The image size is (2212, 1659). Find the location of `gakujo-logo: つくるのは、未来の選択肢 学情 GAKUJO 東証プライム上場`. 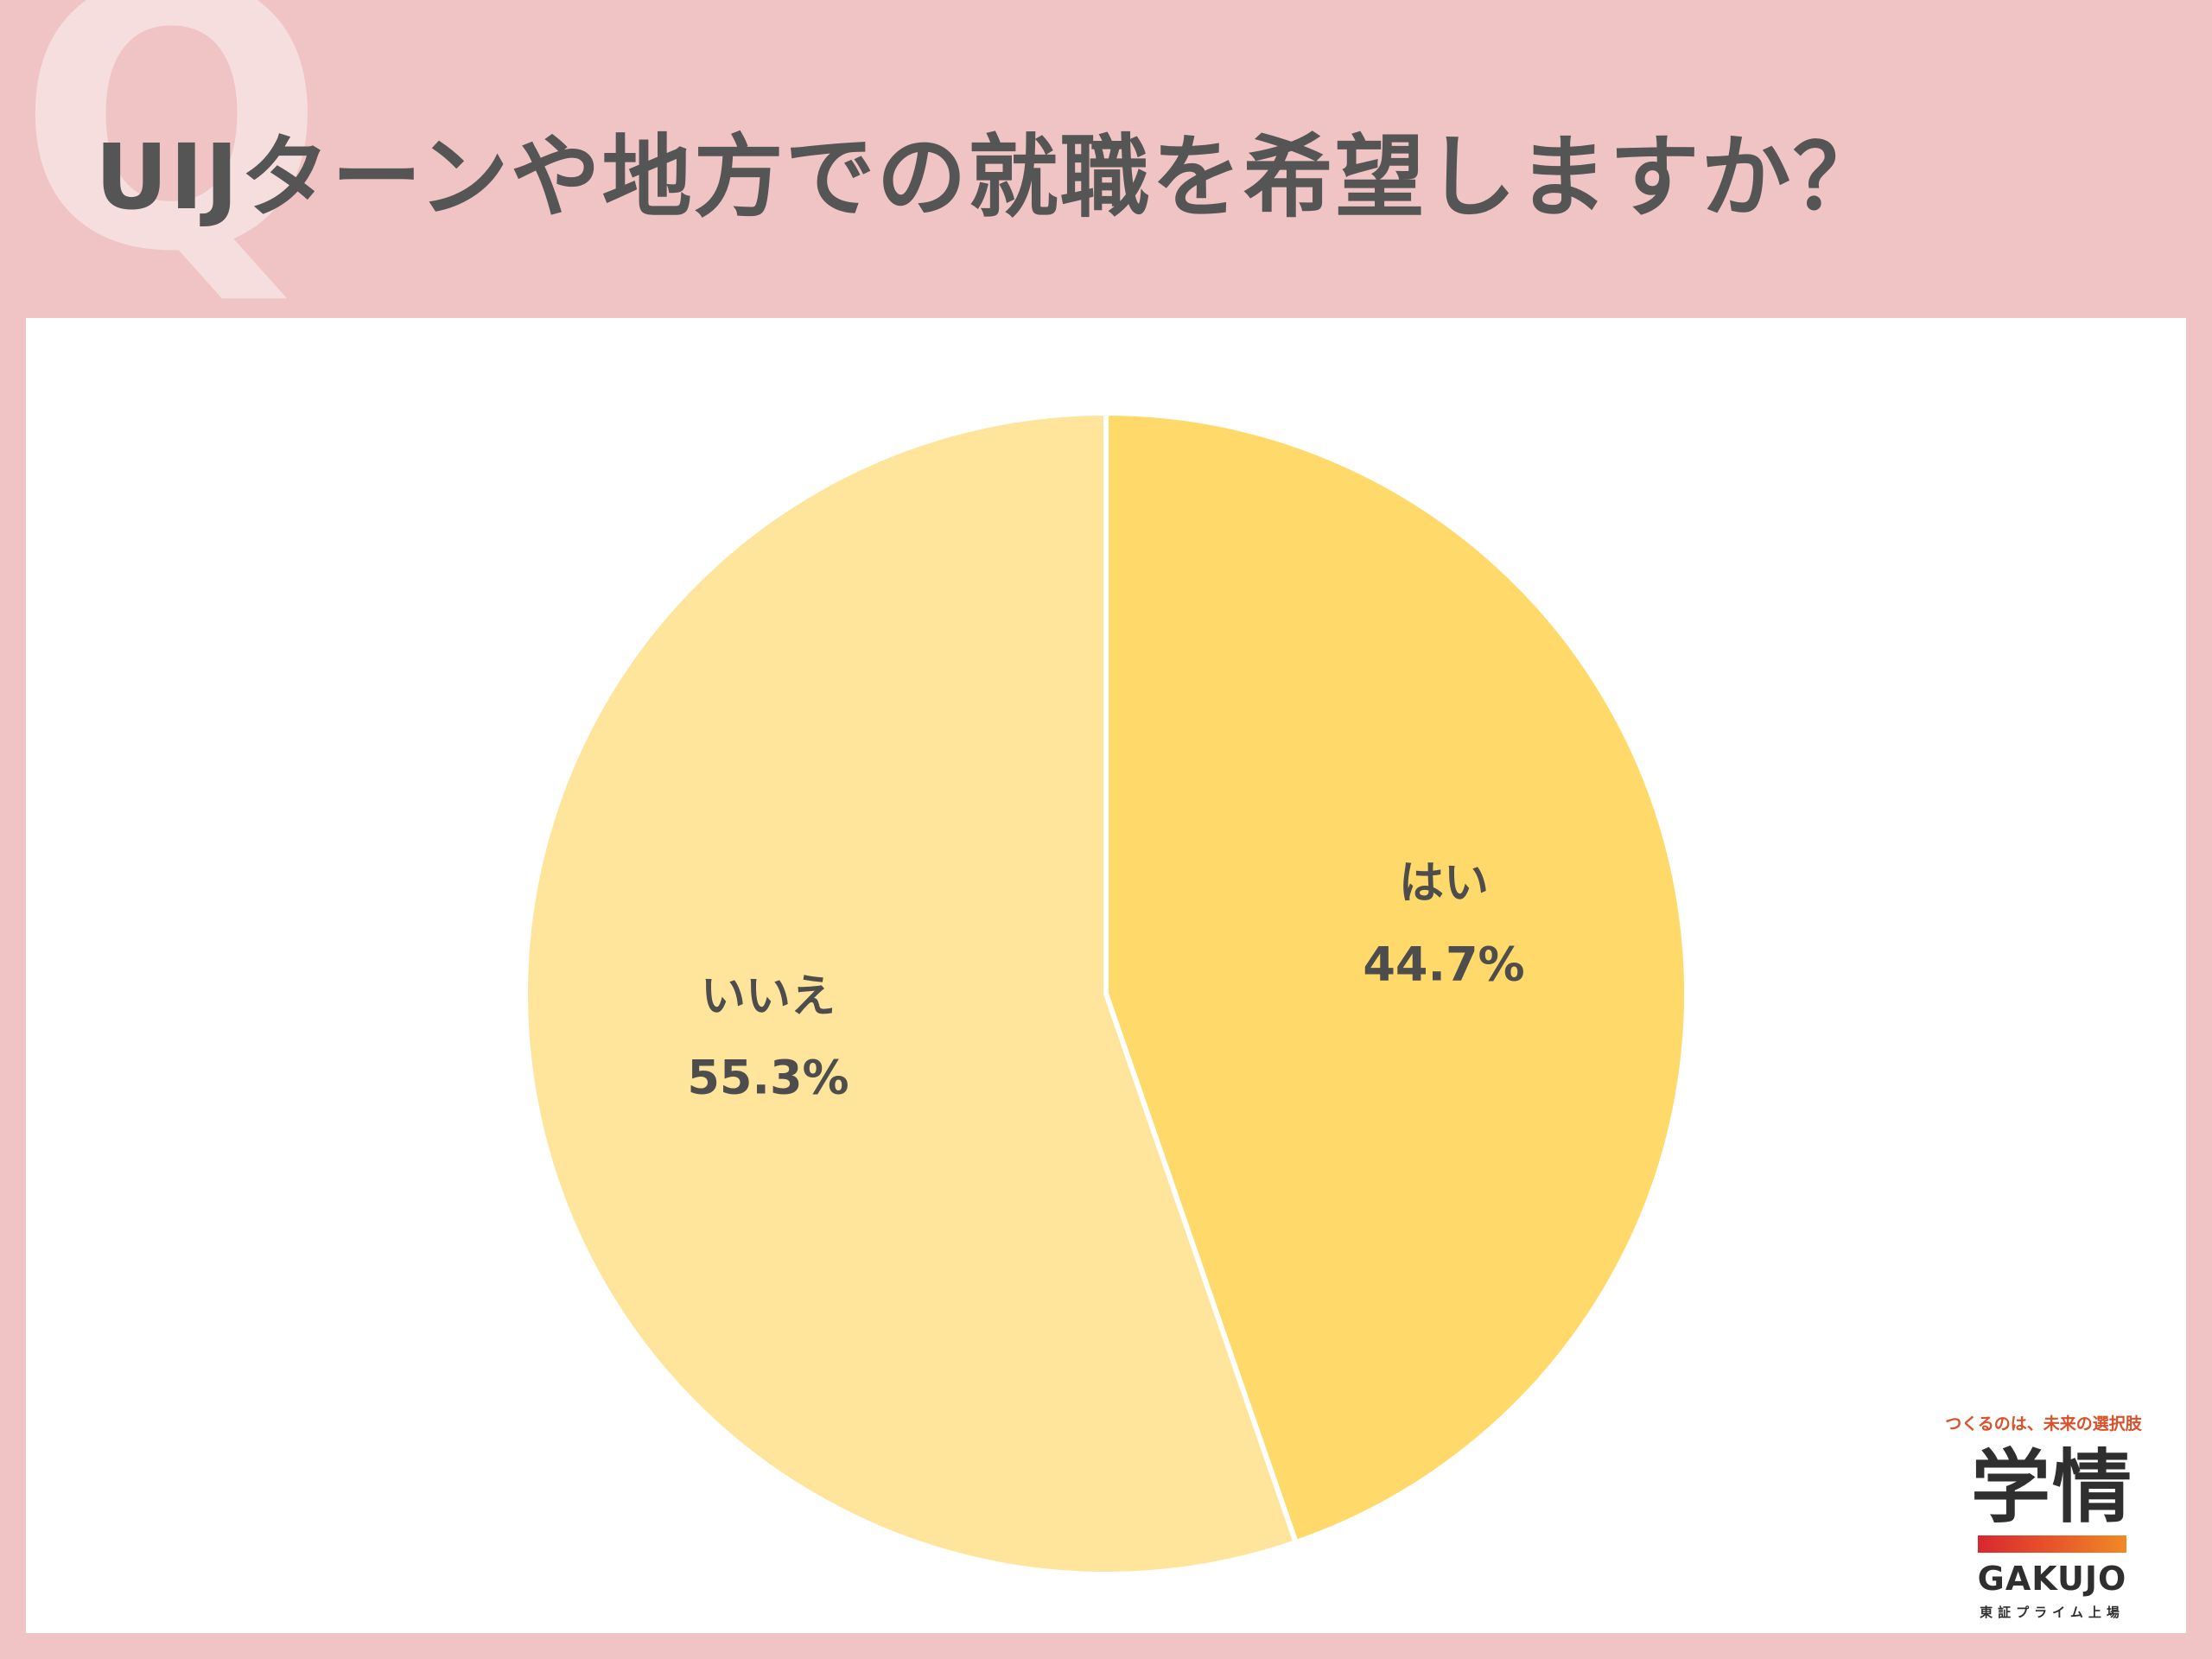

gakujo-logo: つくるのは、未来の選択肢 学情 GAKUJO 東証プライム上場 is located at coordinates (2050, 1516).